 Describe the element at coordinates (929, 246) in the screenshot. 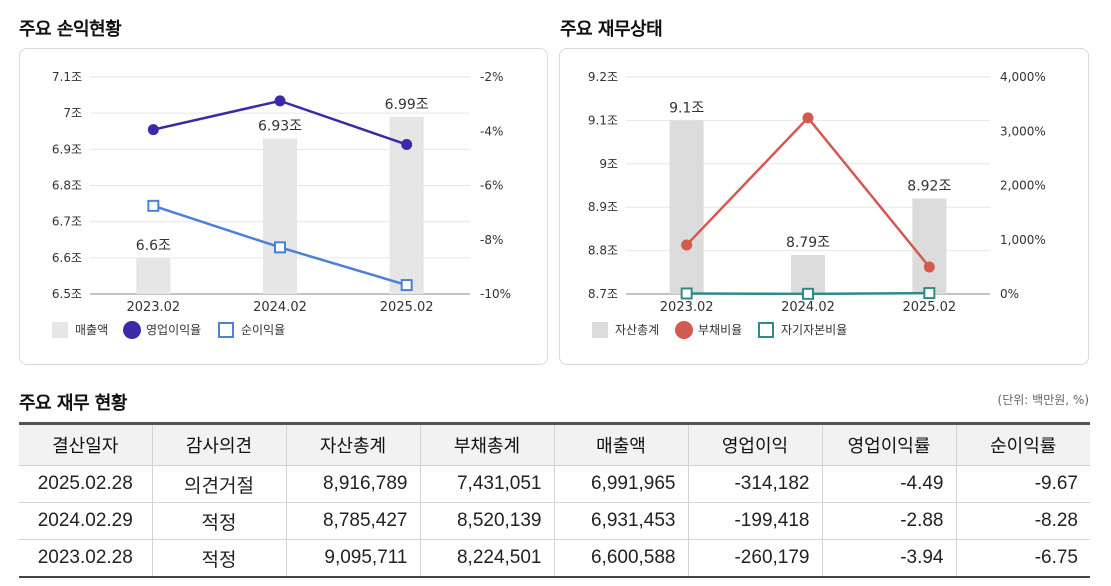

I see `bar-2025.02` at that location.